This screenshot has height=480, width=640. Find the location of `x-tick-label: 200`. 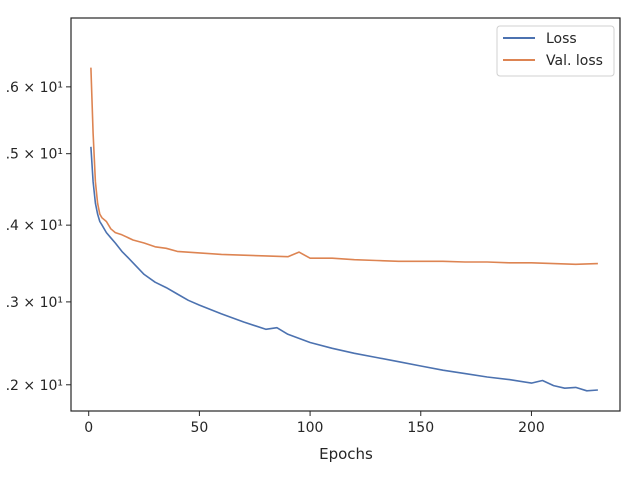

x-tick-label: 200 is located at coordinates (531, 428).